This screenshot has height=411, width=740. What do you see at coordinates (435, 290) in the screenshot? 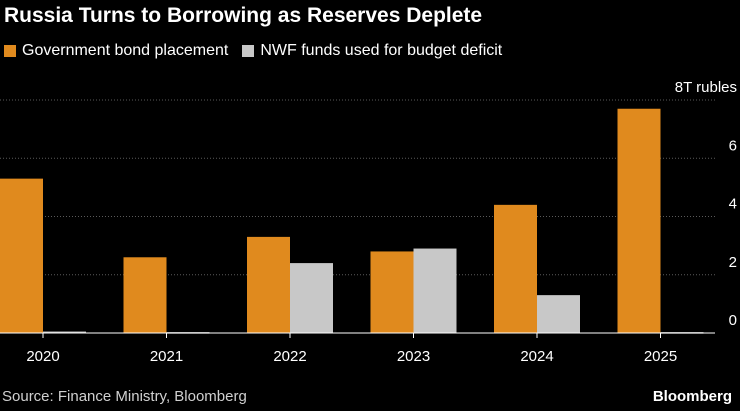
I see `bar-nwf-2023` at bounding box center [435, 290].